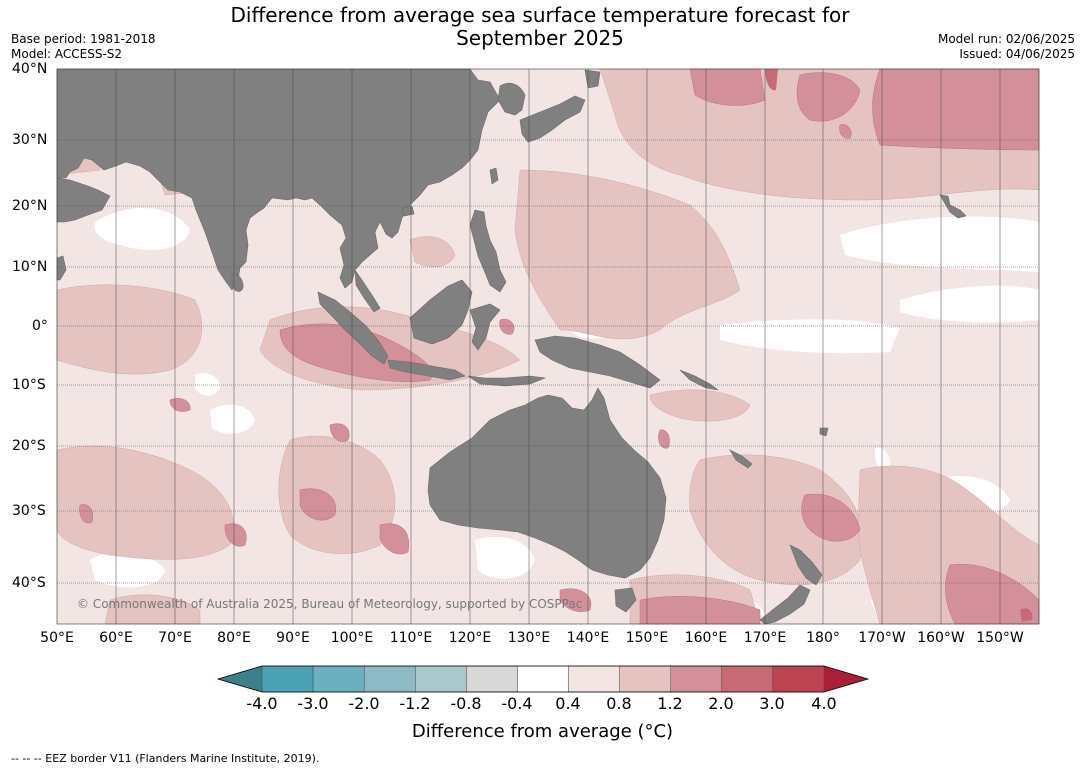 The height and width of the screenshot is (770, 1085). I want to click on asia-landmass, so click(278, 179).